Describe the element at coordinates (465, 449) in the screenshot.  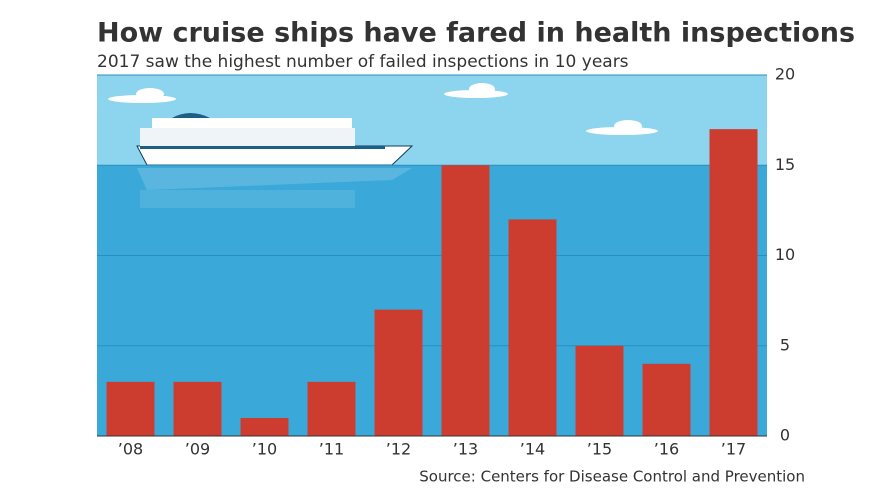
I see `x-tick-label: ’13` at that location.